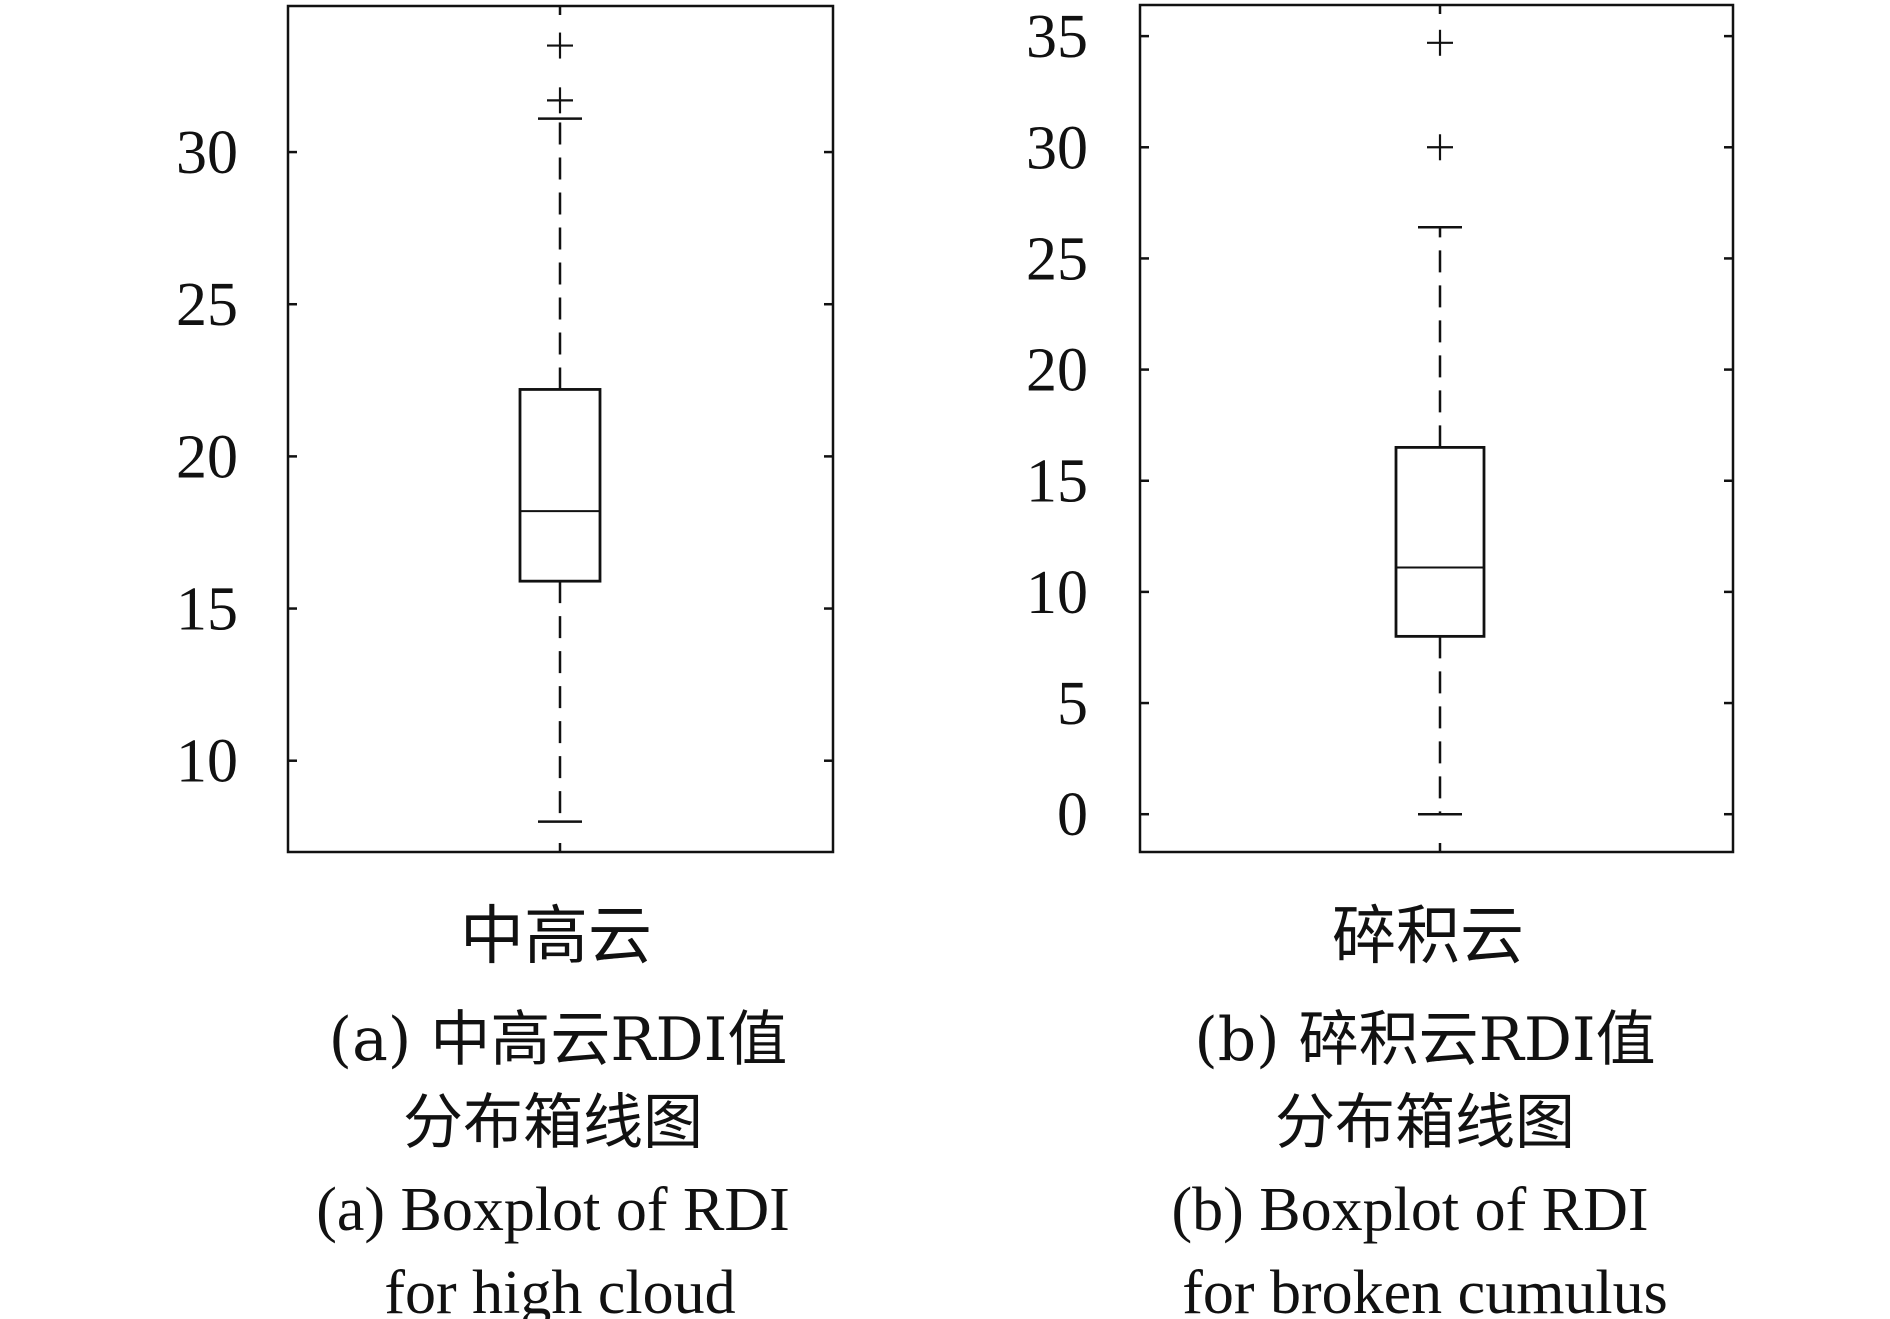 The height and width of the screenshot is (1319, 1890). What do you see at coordinates (1424, 1040) in the screenshot?
I see `caption-cn-line1-b: (b) 碎积云RDI值` at bounding box center [1424, 1040].